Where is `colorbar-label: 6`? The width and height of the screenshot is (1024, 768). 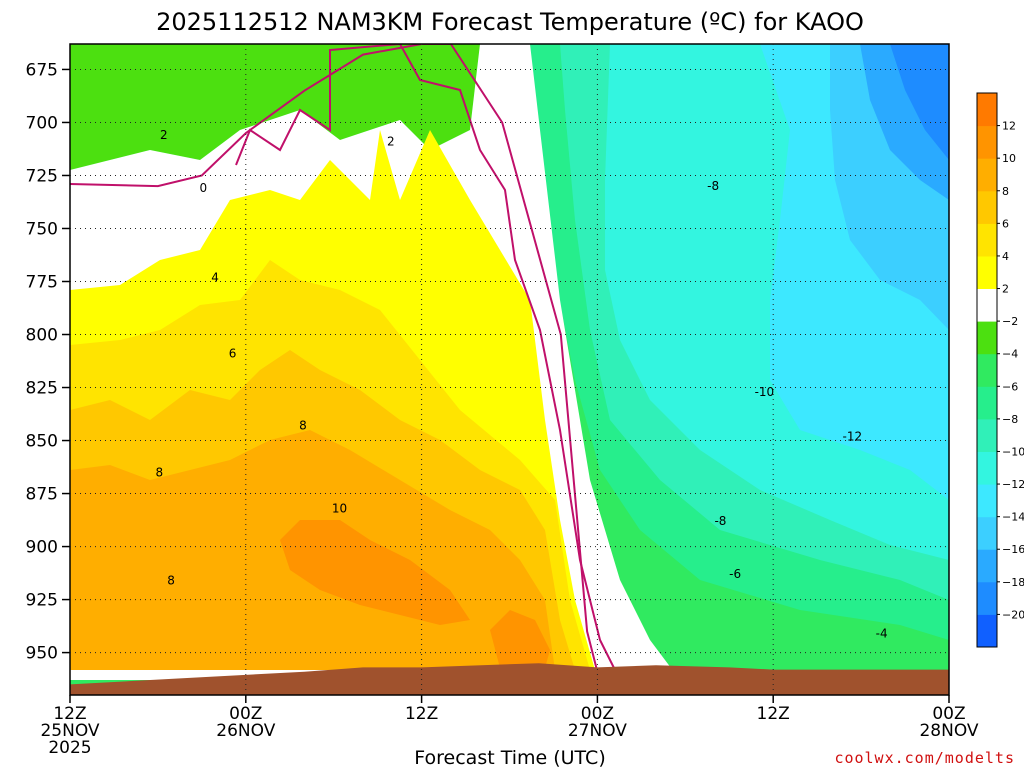 colorbar-label: 6 is located at coordinates (1005, 223).